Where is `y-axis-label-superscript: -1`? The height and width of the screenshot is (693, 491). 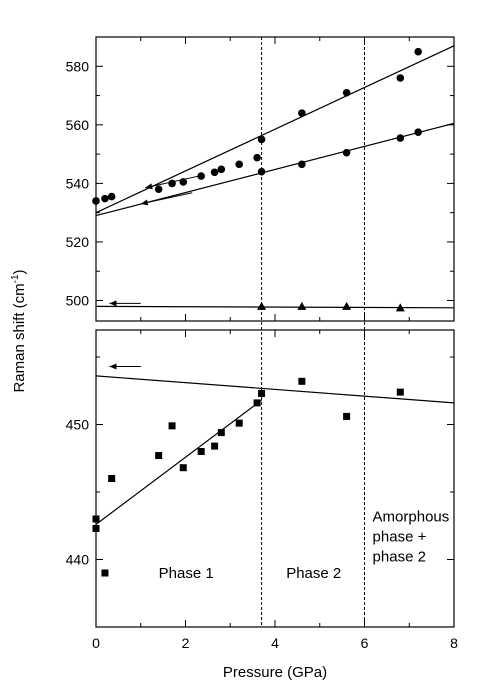
y-axis-label-superscript: -1 is located at coordinates (15, 278).